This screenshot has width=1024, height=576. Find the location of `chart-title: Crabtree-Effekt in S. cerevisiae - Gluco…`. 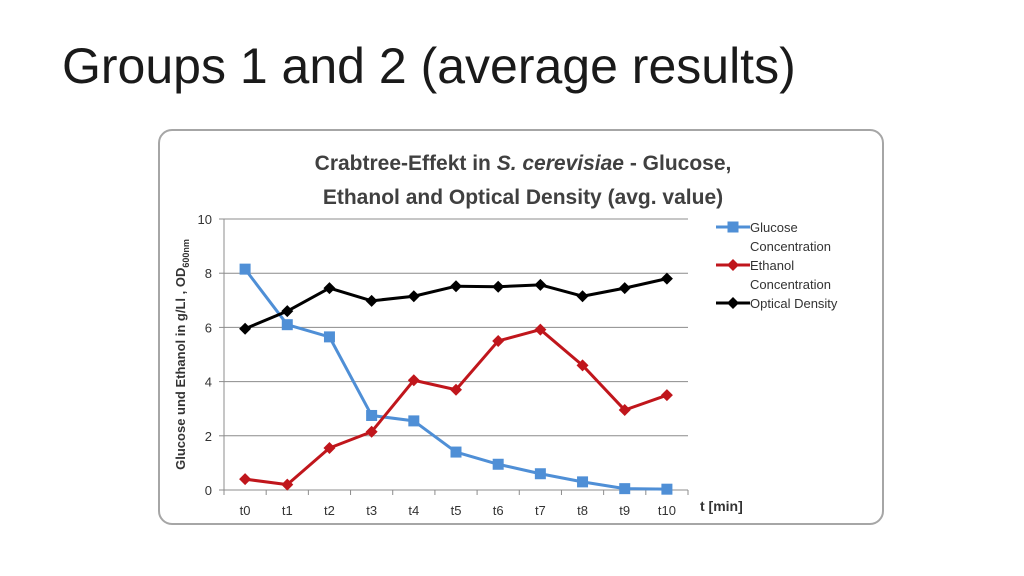

chart-title: Crabtree-Effekt in S. cerevisiae - Gluco… is located at coordinates (523, 180).